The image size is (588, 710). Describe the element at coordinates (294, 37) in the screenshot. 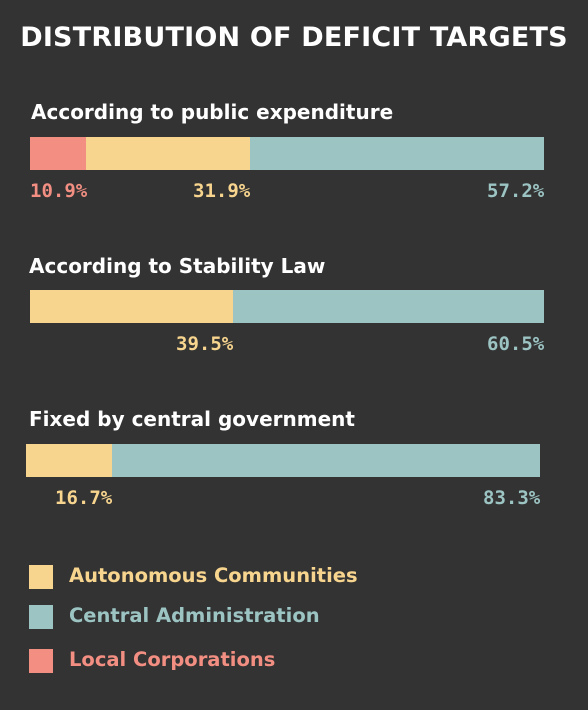

I see `page-title: DISTRIBUTION OF DEFICIT TARGETS` at that location.